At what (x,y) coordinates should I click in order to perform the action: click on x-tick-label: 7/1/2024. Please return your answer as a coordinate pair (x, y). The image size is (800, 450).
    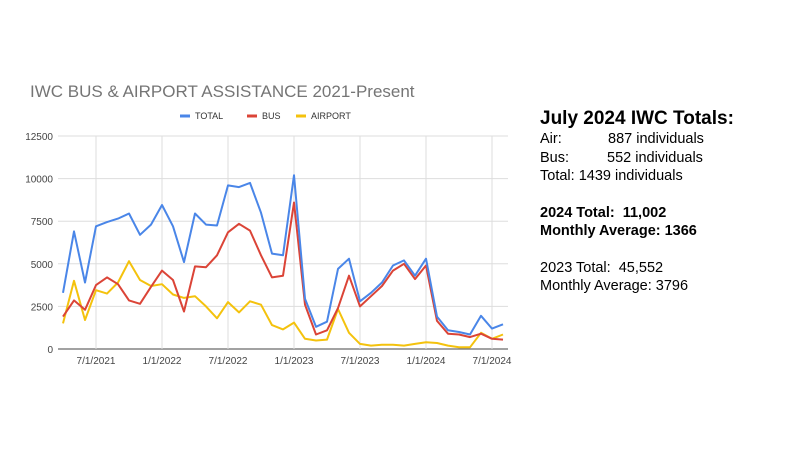
    Looking at the image, I should click on (492, 361).